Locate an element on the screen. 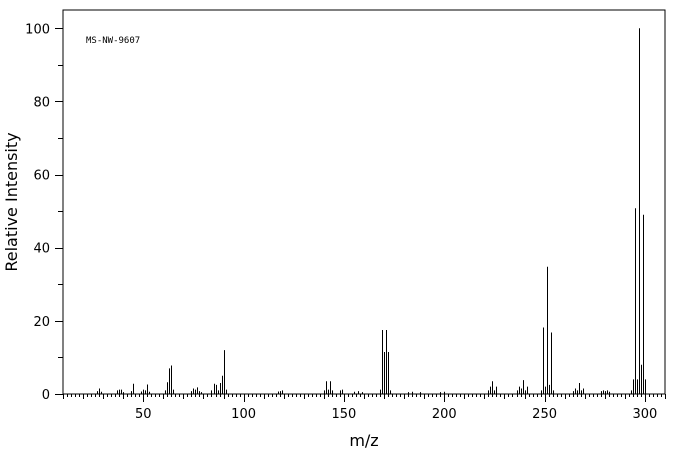 This screenshot has width=676, height=455. y-tick-label: 20 is located at coordinates (41, 322).